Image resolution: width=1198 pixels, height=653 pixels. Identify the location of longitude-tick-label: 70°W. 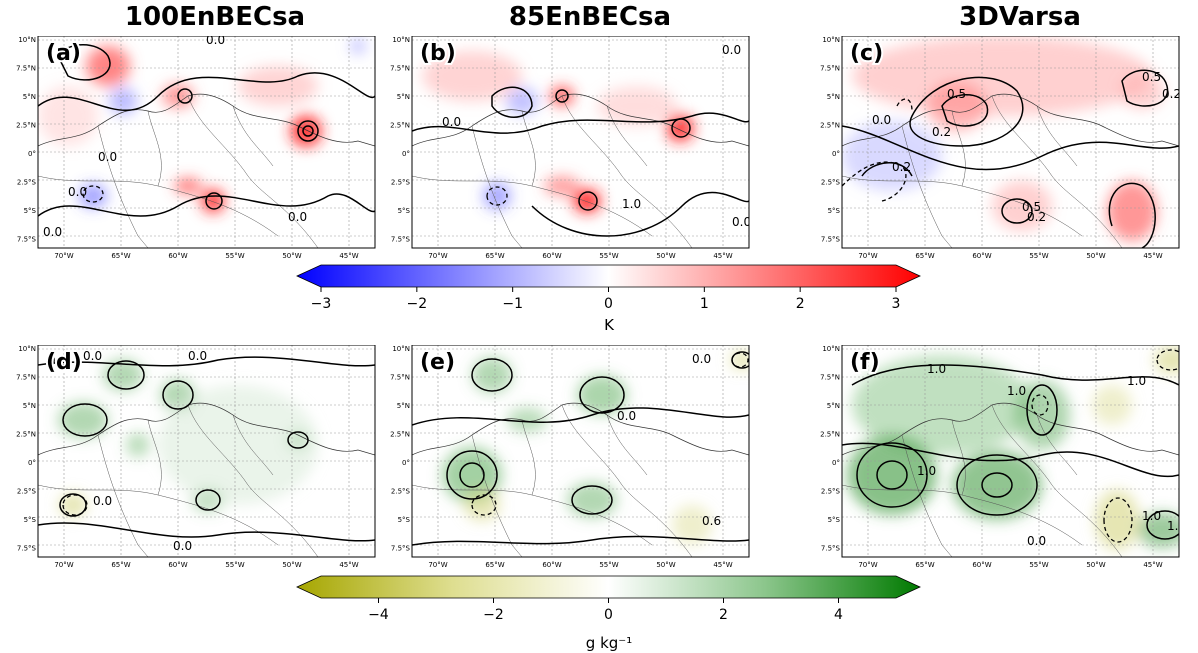
(867, 256).